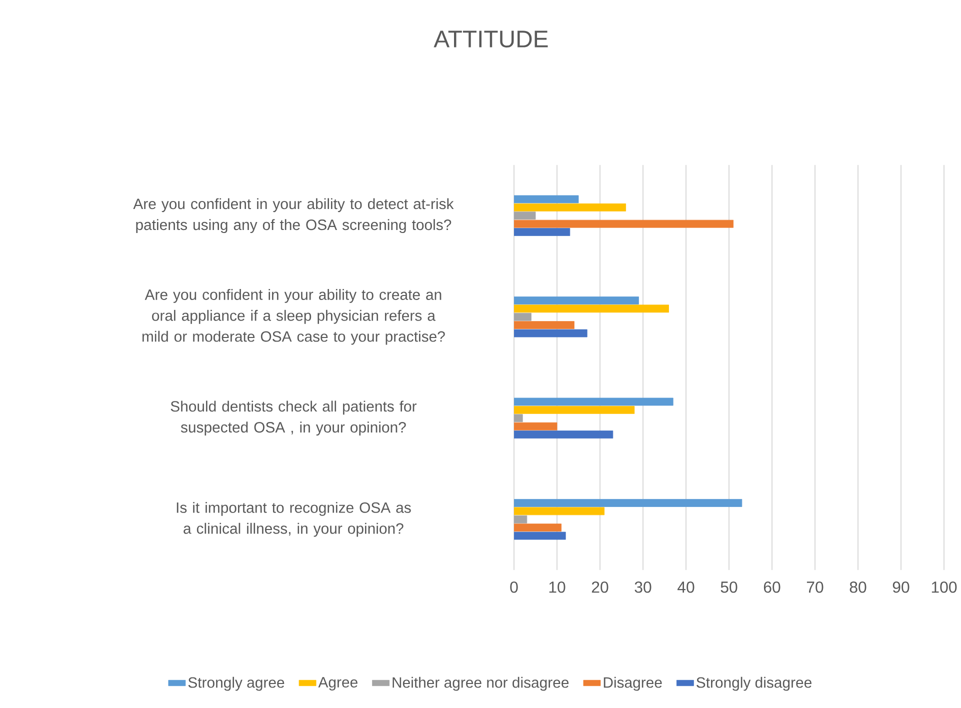 This screenshot has width=961, height=708. Describe the element at coordinates (815, 587) in the screenshot. I see `x-tick-label: 70` at that location.